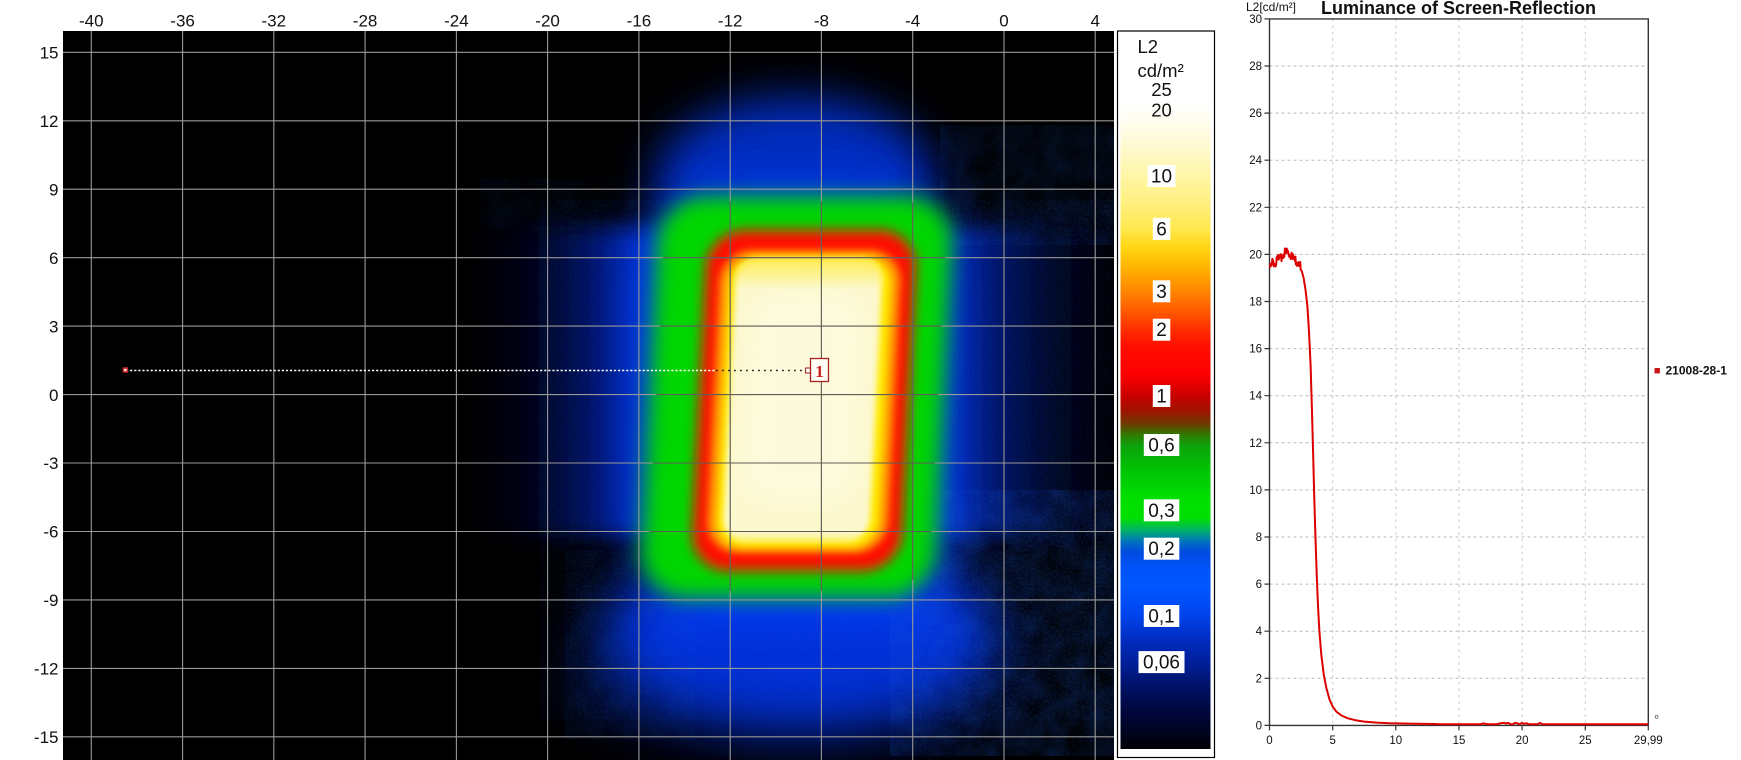  Describe the element at coordinates (1161, 663) in the screenshot. I see `svg-text: 0,06` at that location.